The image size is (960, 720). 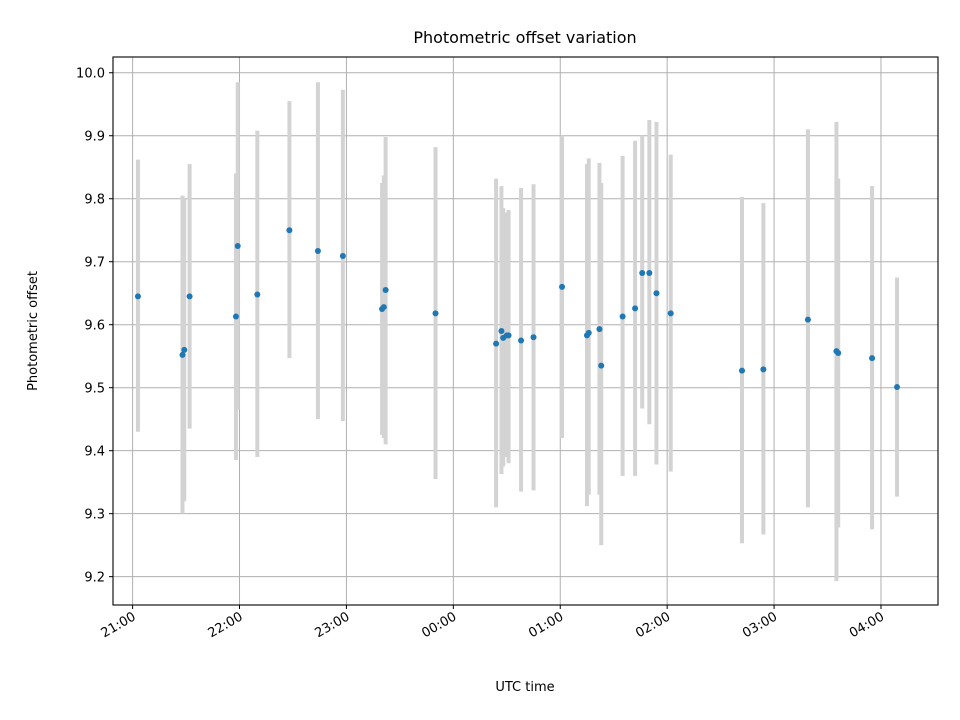 What do you see at coordinates (90, 74) in the screenshot?
I see `y-tick-label: 10.0` at bounding box center [90, 74].